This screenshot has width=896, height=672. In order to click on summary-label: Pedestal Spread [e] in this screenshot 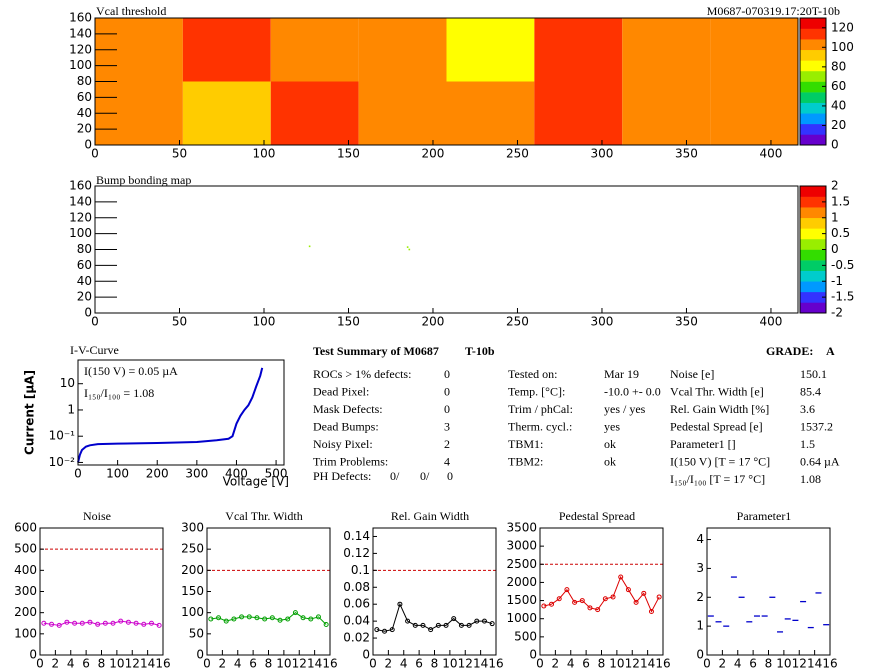, I will do `click(716, 426)`.